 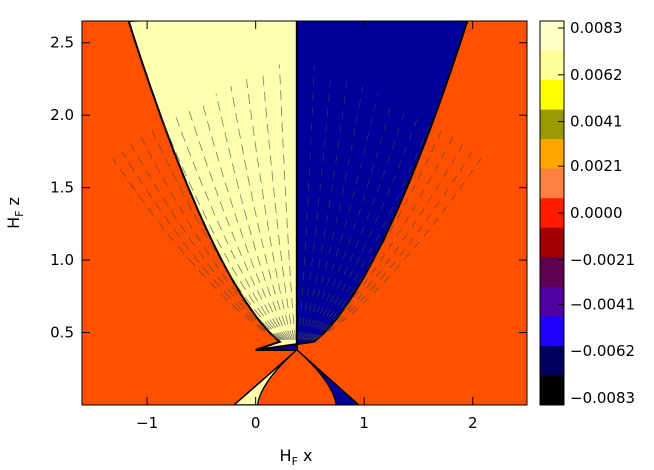 What do you see at coordinates (62, 260) in the screenshot?
I see `y-tick-label: 1.0` at bounding box center [62, 260].